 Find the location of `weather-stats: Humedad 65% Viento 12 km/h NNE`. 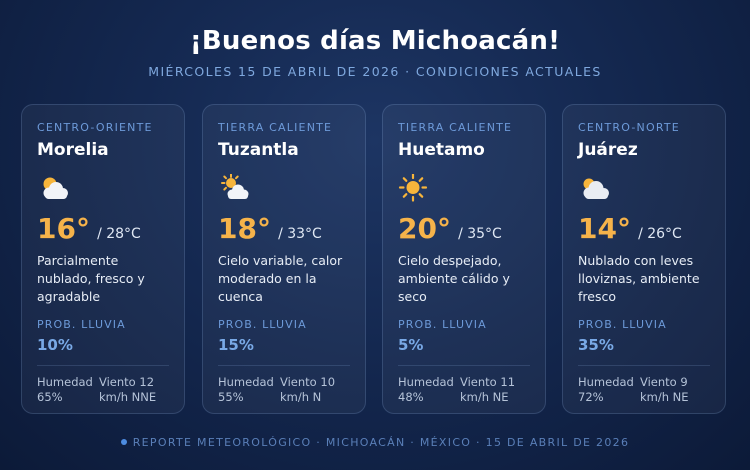

weather-stats: Humedad 65% Viento 12 km/h NNE is located at coordinates (103, 390).